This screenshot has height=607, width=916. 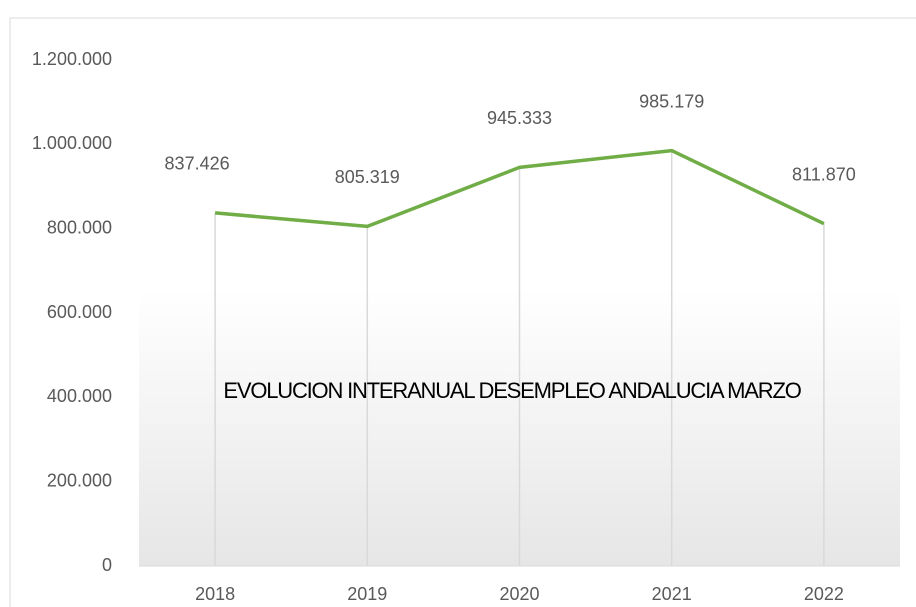 What do you see at coordinates (72, 59) in the screenshot?
I see `y-tick-label: 1.200.000` at bounding box center [72, 59].